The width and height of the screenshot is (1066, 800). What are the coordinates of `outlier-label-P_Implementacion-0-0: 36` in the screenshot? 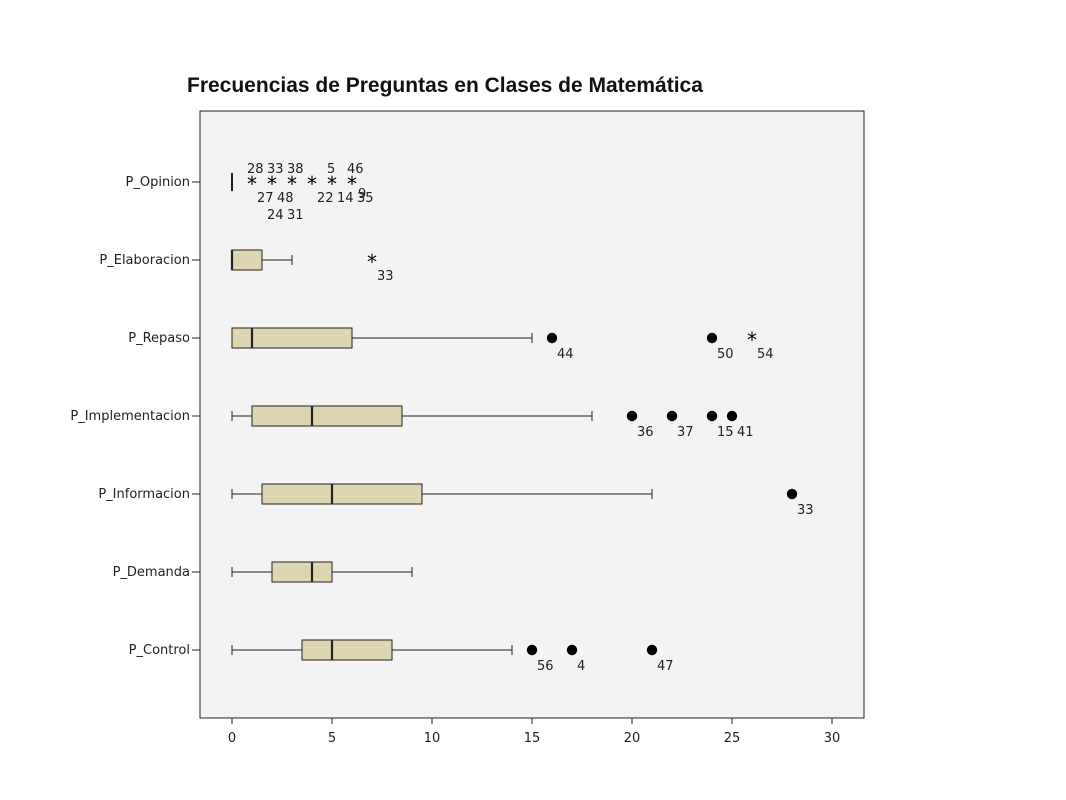 It's located at (645, 432).